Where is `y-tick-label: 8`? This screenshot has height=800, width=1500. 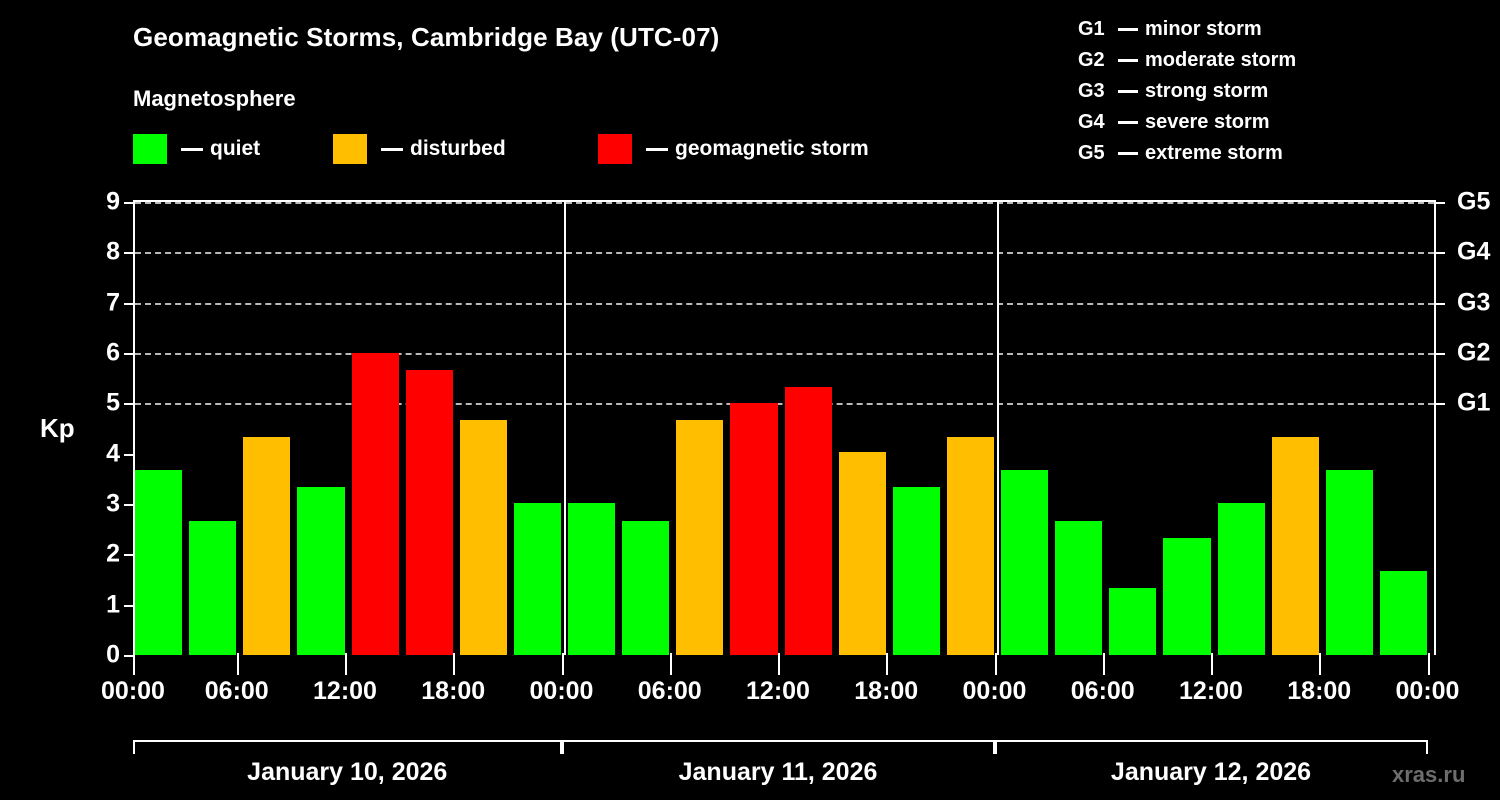 y-tick-label: 8 is located at coordinates (113, 251).